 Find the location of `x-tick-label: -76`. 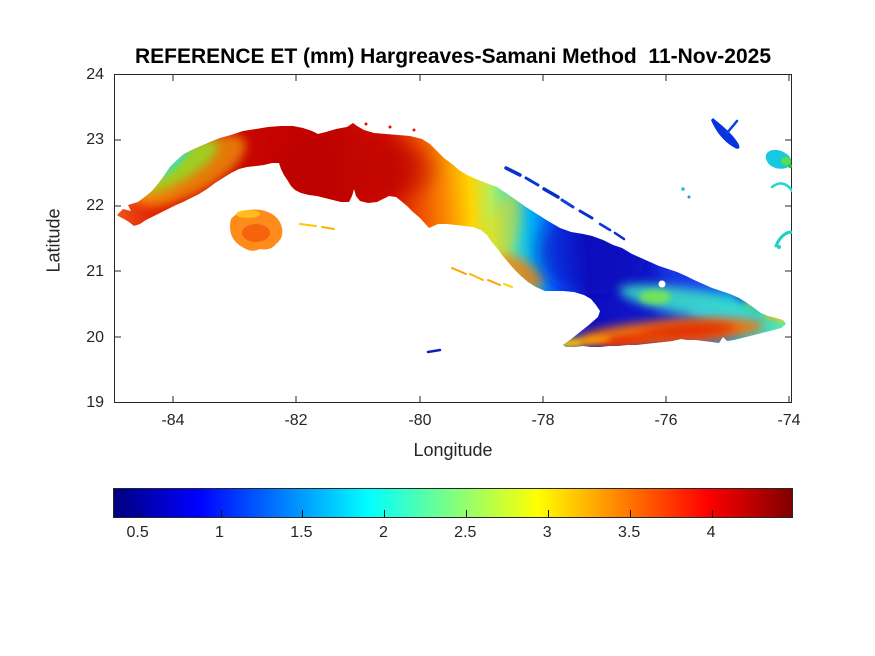

x-tick-label: -76 is located at coordinates (666, 420).